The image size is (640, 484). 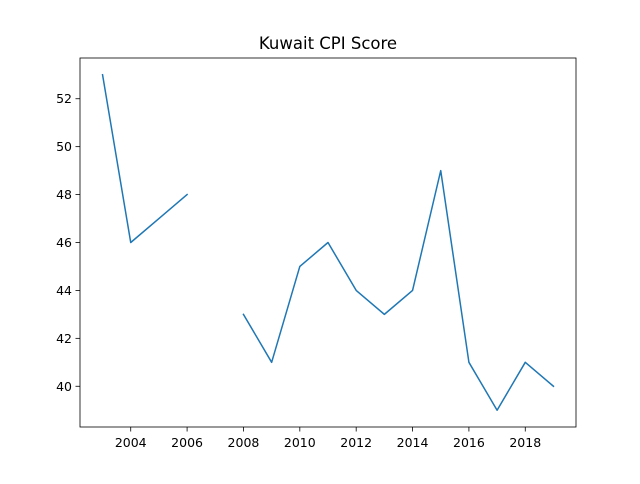 What do you see at coordinates (244, 442) in the screenshot?
I see `x-tick-label-2008: 2008` at bounding box center [244, 442].